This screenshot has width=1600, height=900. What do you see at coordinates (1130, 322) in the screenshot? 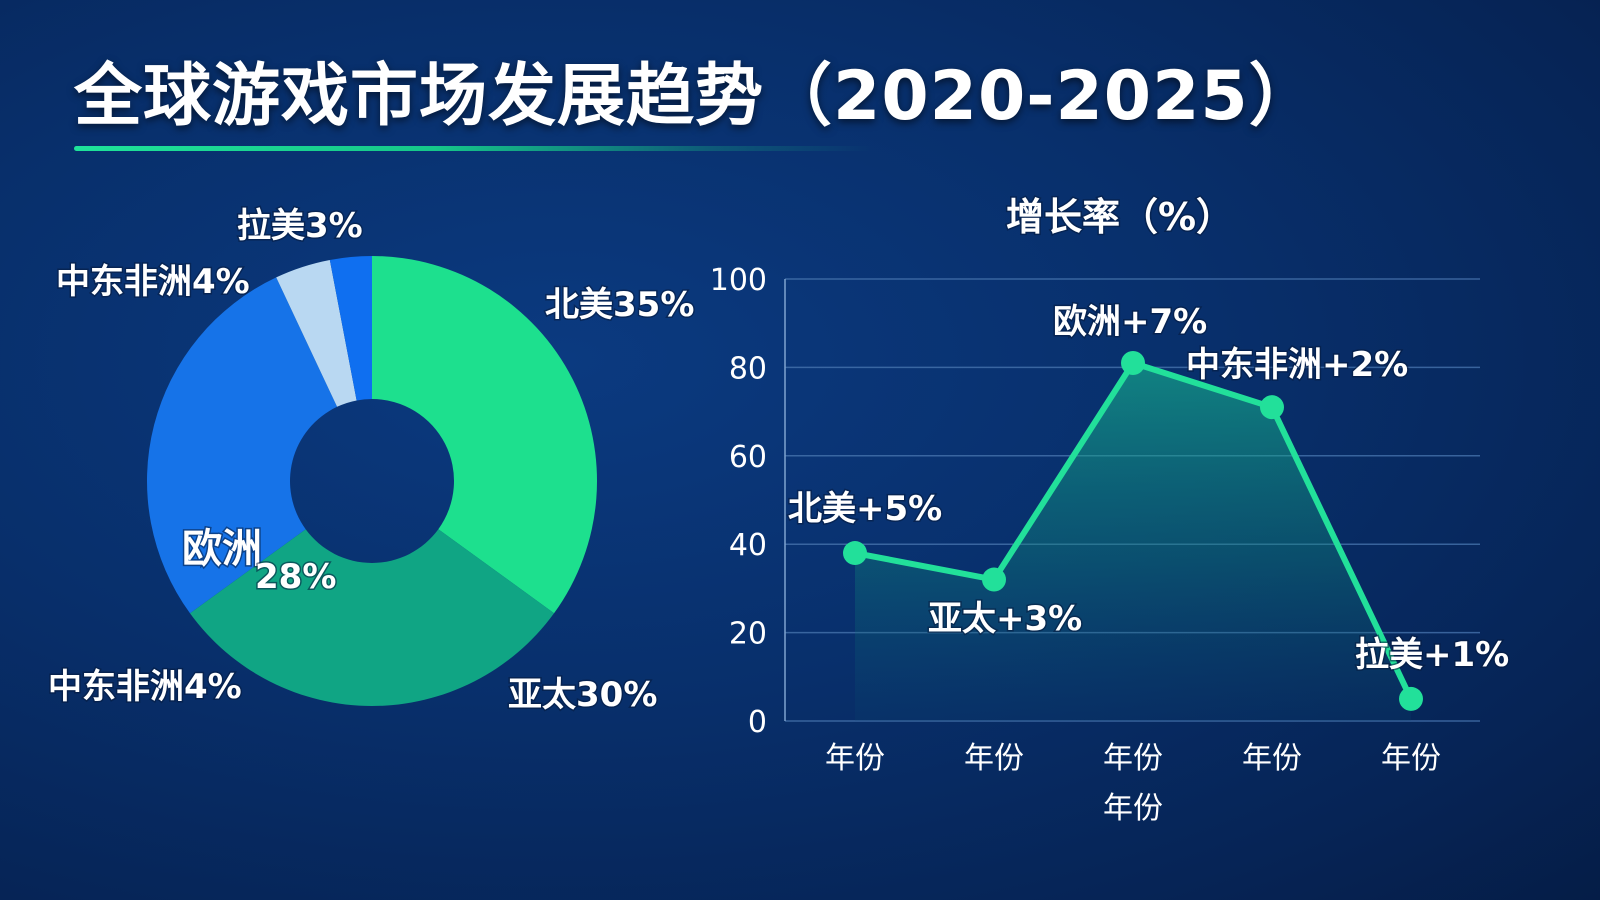
I see `point-label: 欧洲+7%` at bounding box center [1130, 322].